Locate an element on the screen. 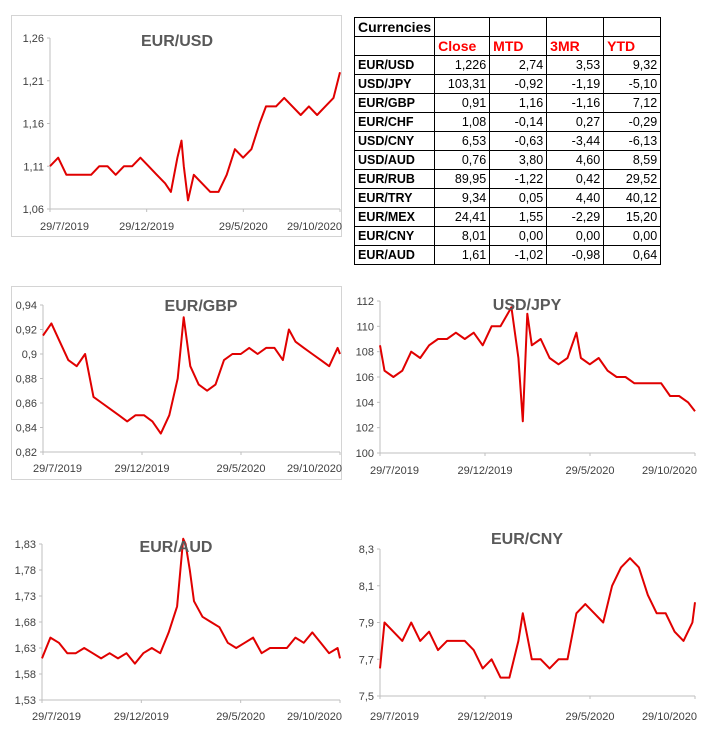 The height and width of the screenshot is (734, 722). 3mr-cell: -0,98 is located at coordinates (575, 255).